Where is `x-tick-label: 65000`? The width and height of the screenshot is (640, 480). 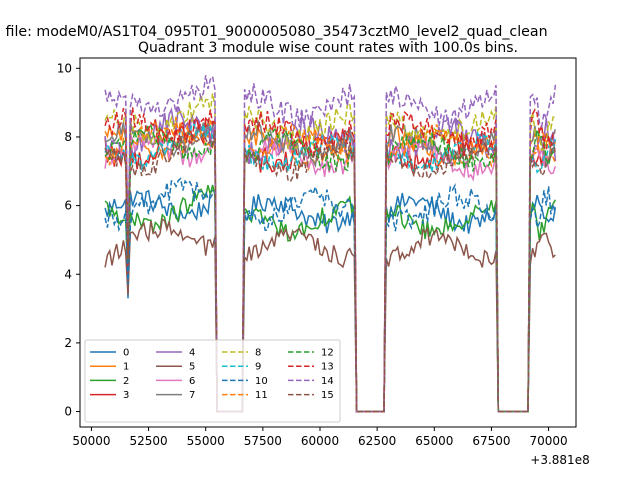
x-tick-label: 65000 is located at coordinates (434, 441).